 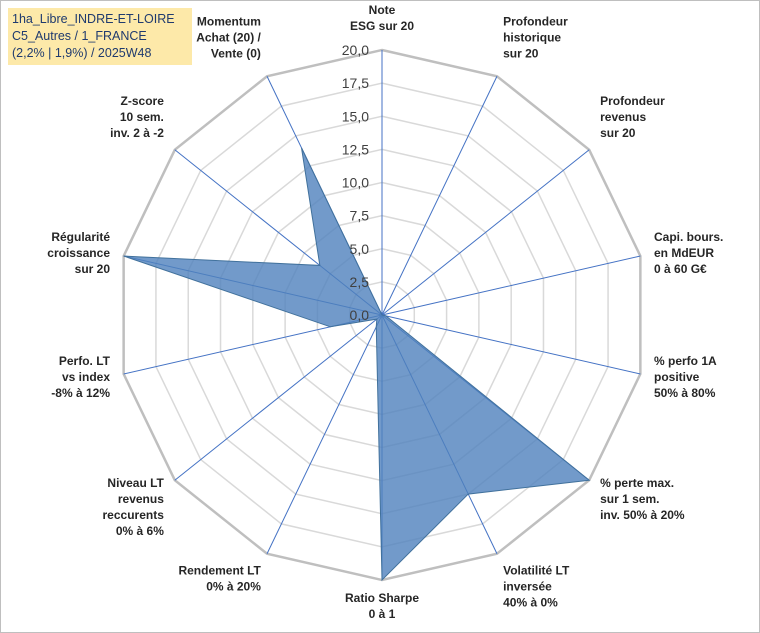 I want to click on axis-label-line: sur 1 sem., so click(x=629, y=499).